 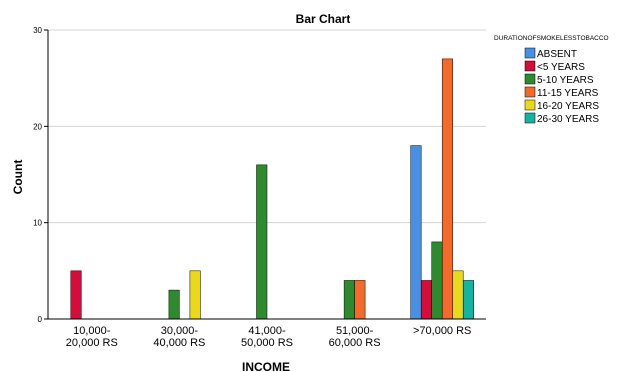 What do you see at coordinates (551, 38) in the screenshot?
I see `legend-title: DURATIONOFSMOKELESSTOBACCO` at bounding box center [551, 38].